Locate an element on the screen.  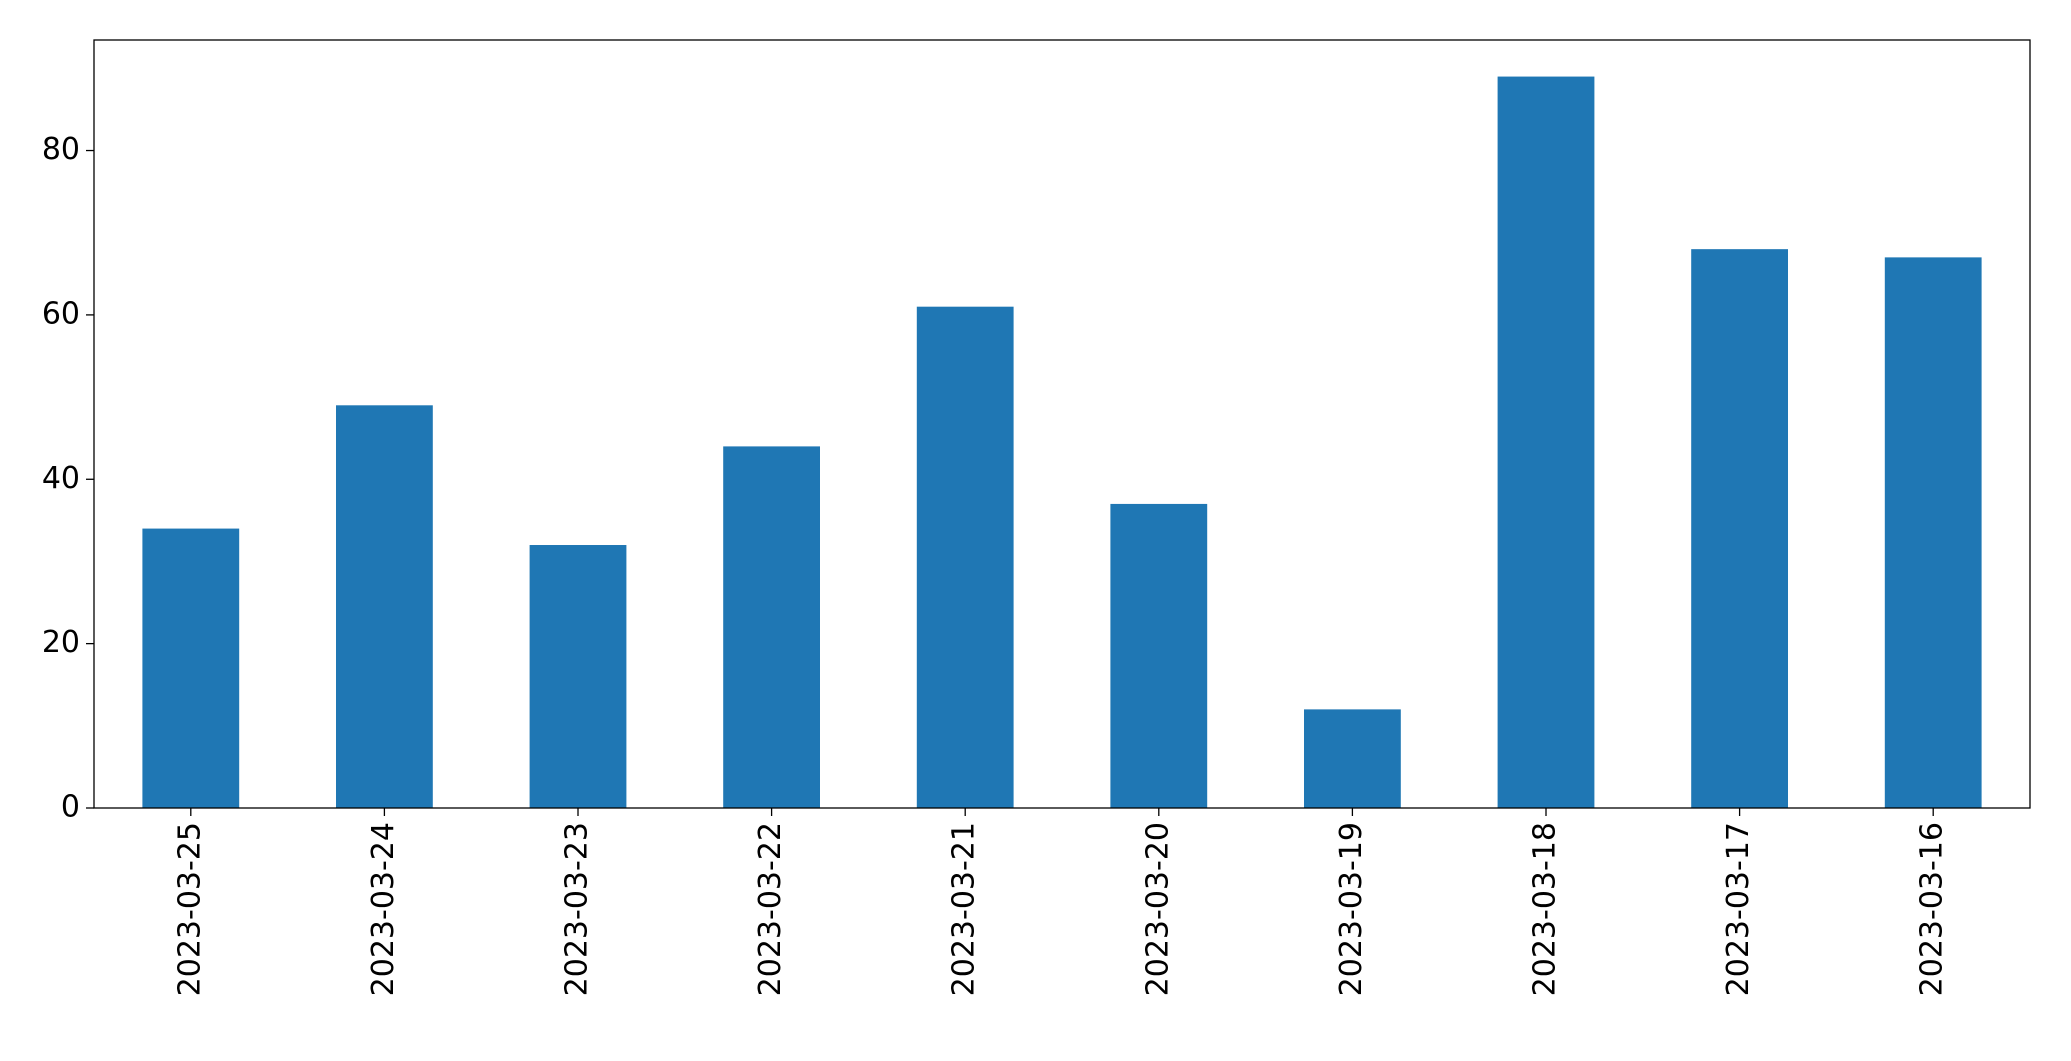
y-tick-label: 0 is located at coordinates (70, 807).